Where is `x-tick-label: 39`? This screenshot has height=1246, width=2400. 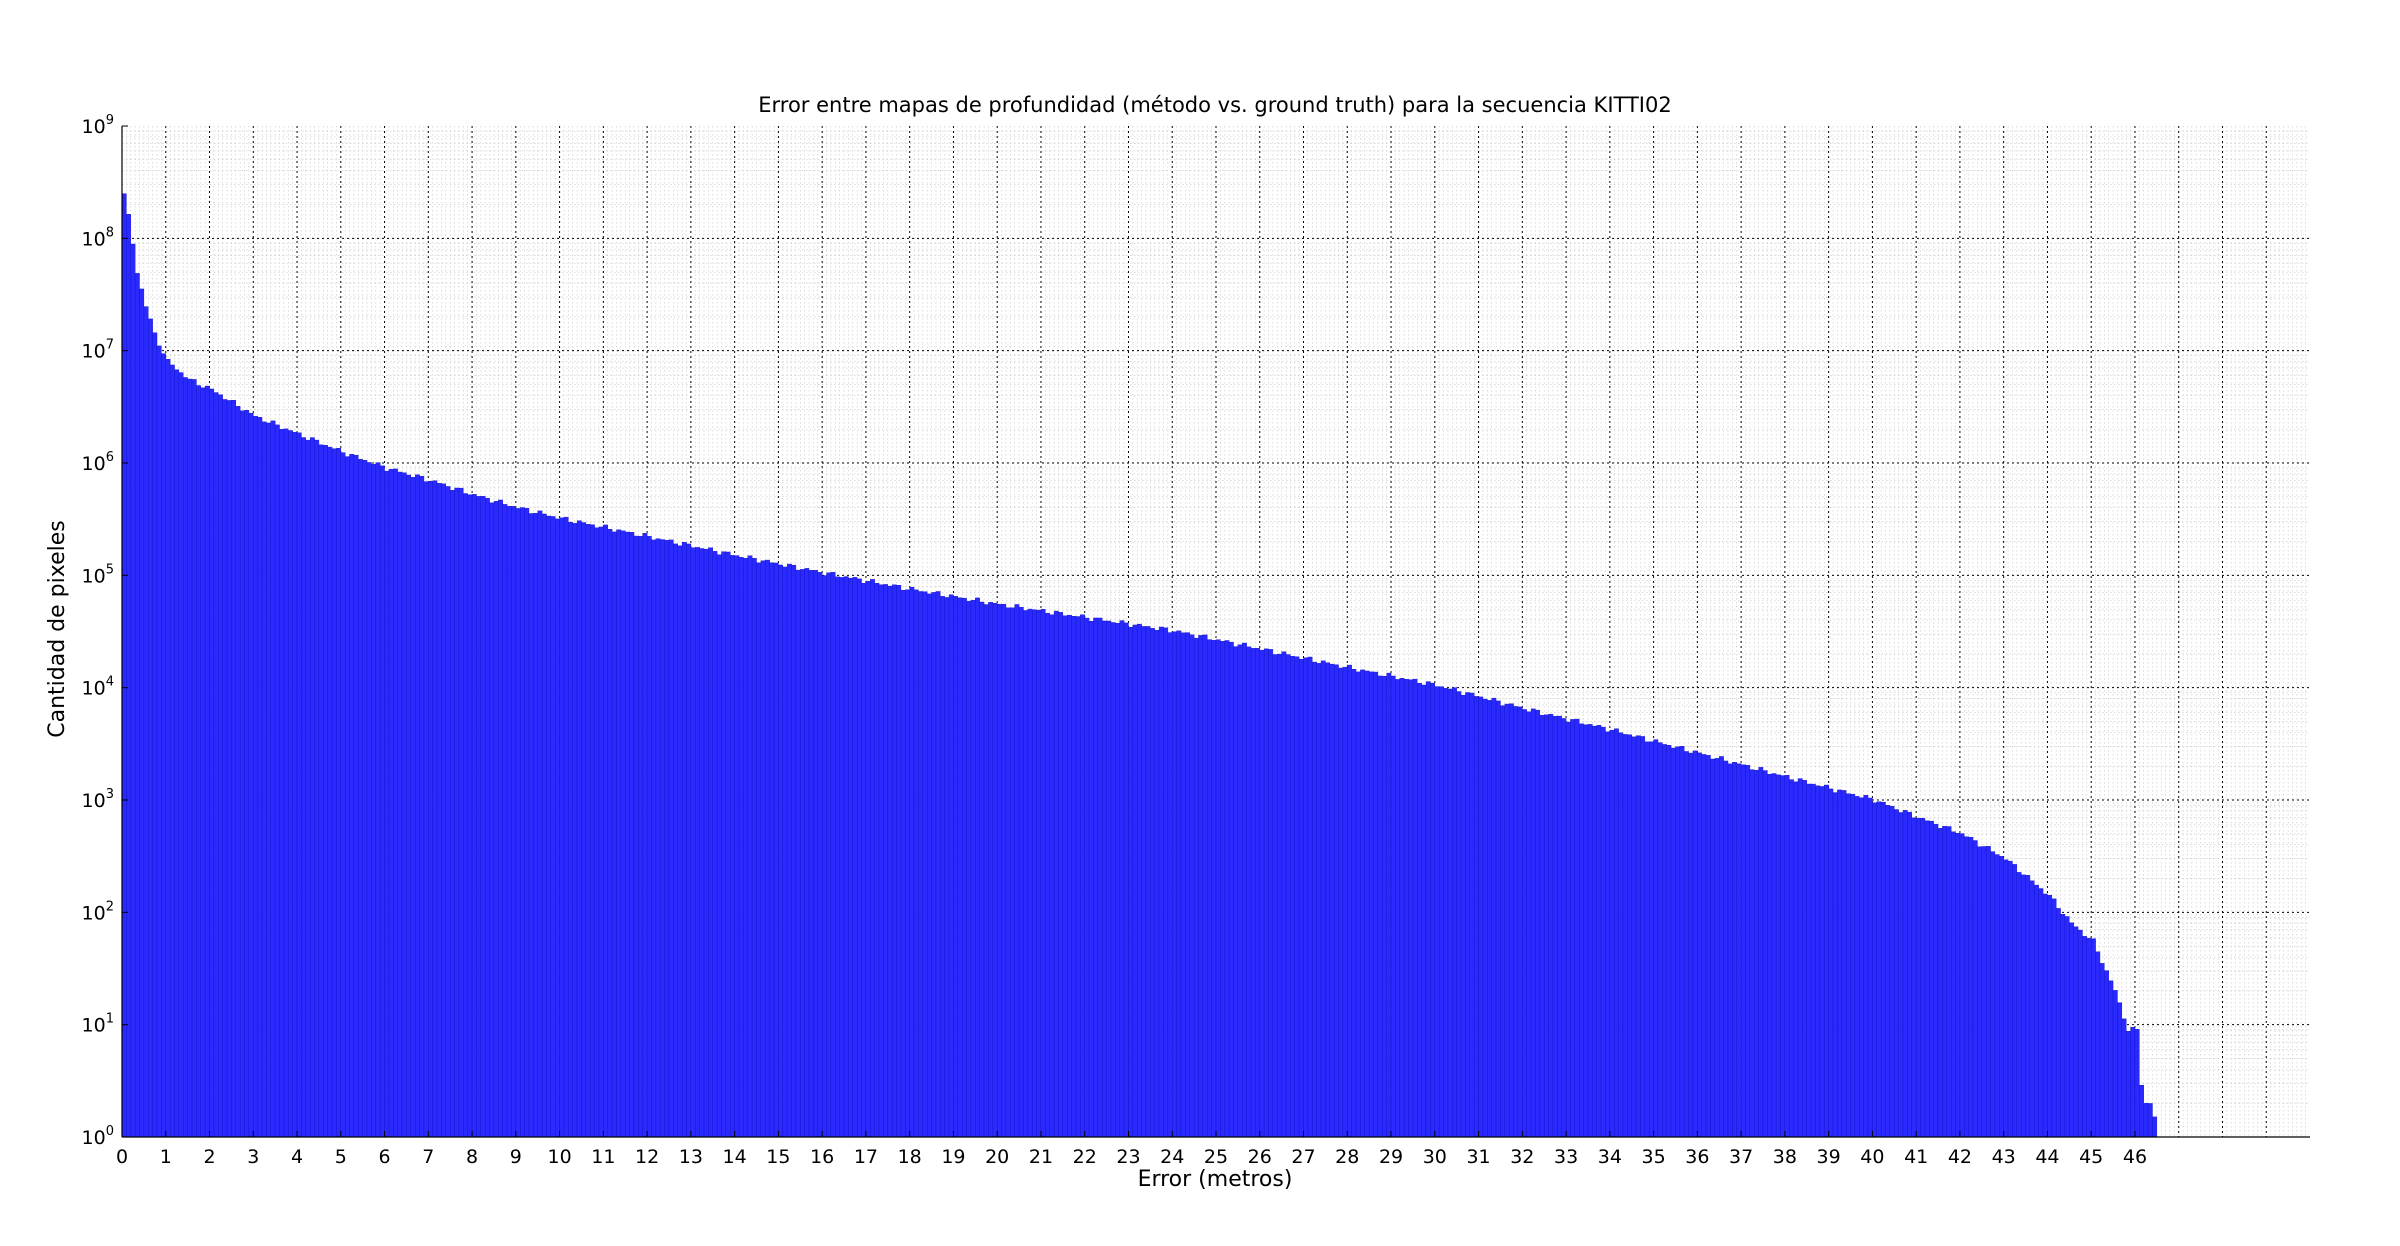 x-tick-label: 39 is located at coordinates (1829, 1157).